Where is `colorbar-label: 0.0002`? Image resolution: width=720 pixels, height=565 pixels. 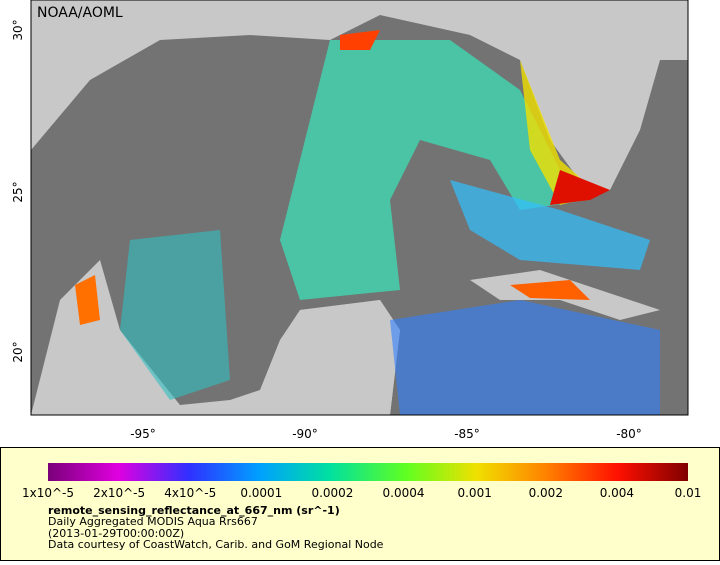 colorbar-label: 0.0002 is located at coordinates (332, 493).